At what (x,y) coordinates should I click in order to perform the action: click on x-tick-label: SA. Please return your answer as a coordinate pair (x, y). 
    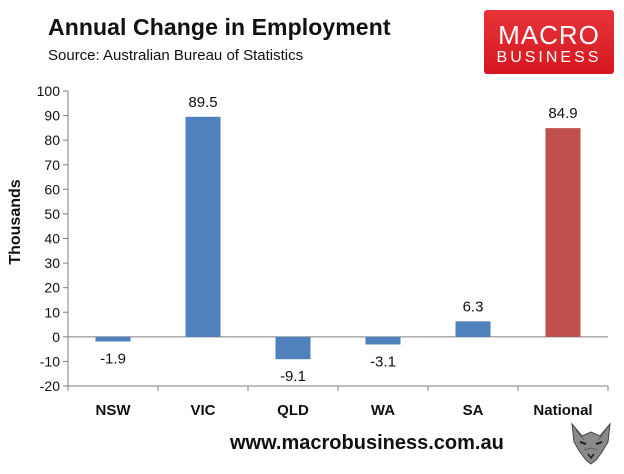
    Looking at the image, I should click on (473, 410).